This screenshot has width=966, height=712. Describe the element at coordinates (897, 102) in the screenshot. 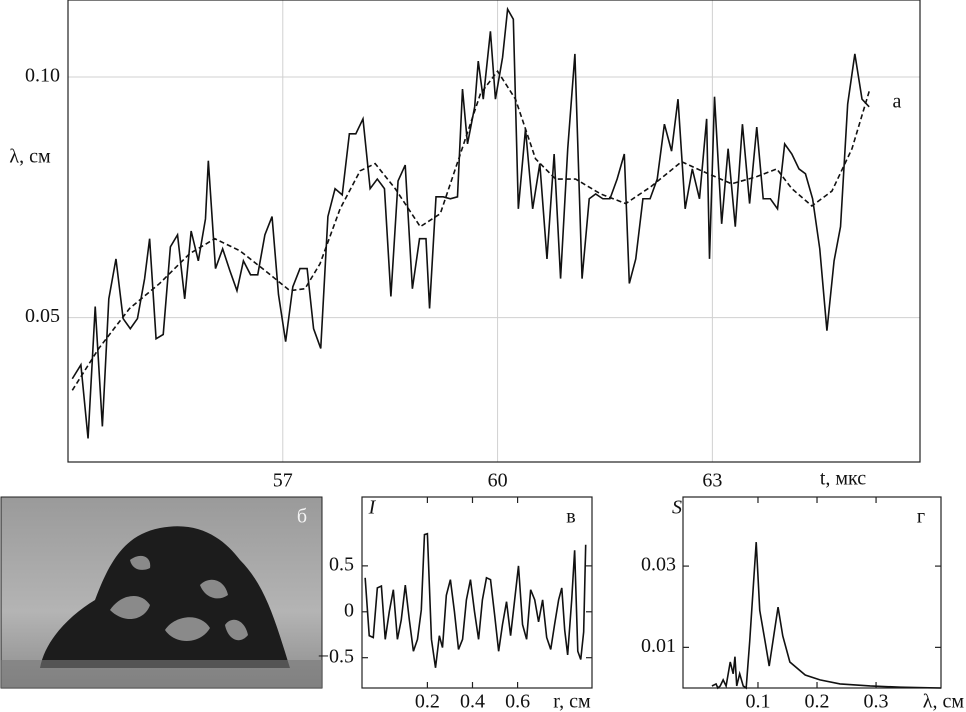

I see `panel-label: а` at that location.